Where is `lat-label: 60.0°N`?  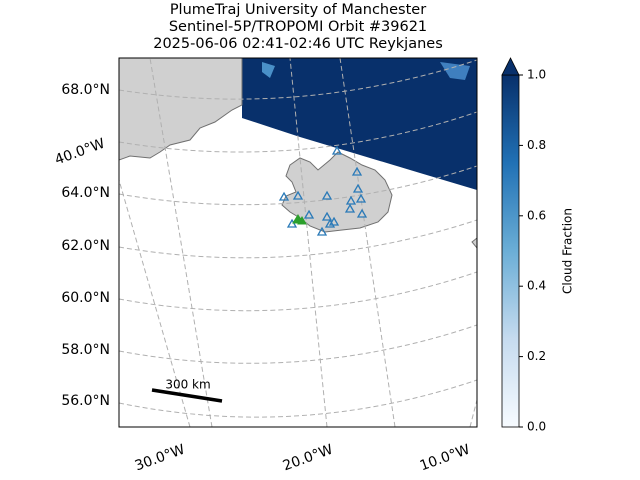 lat-label: 60.0°N is located at coordinates (85, 298).